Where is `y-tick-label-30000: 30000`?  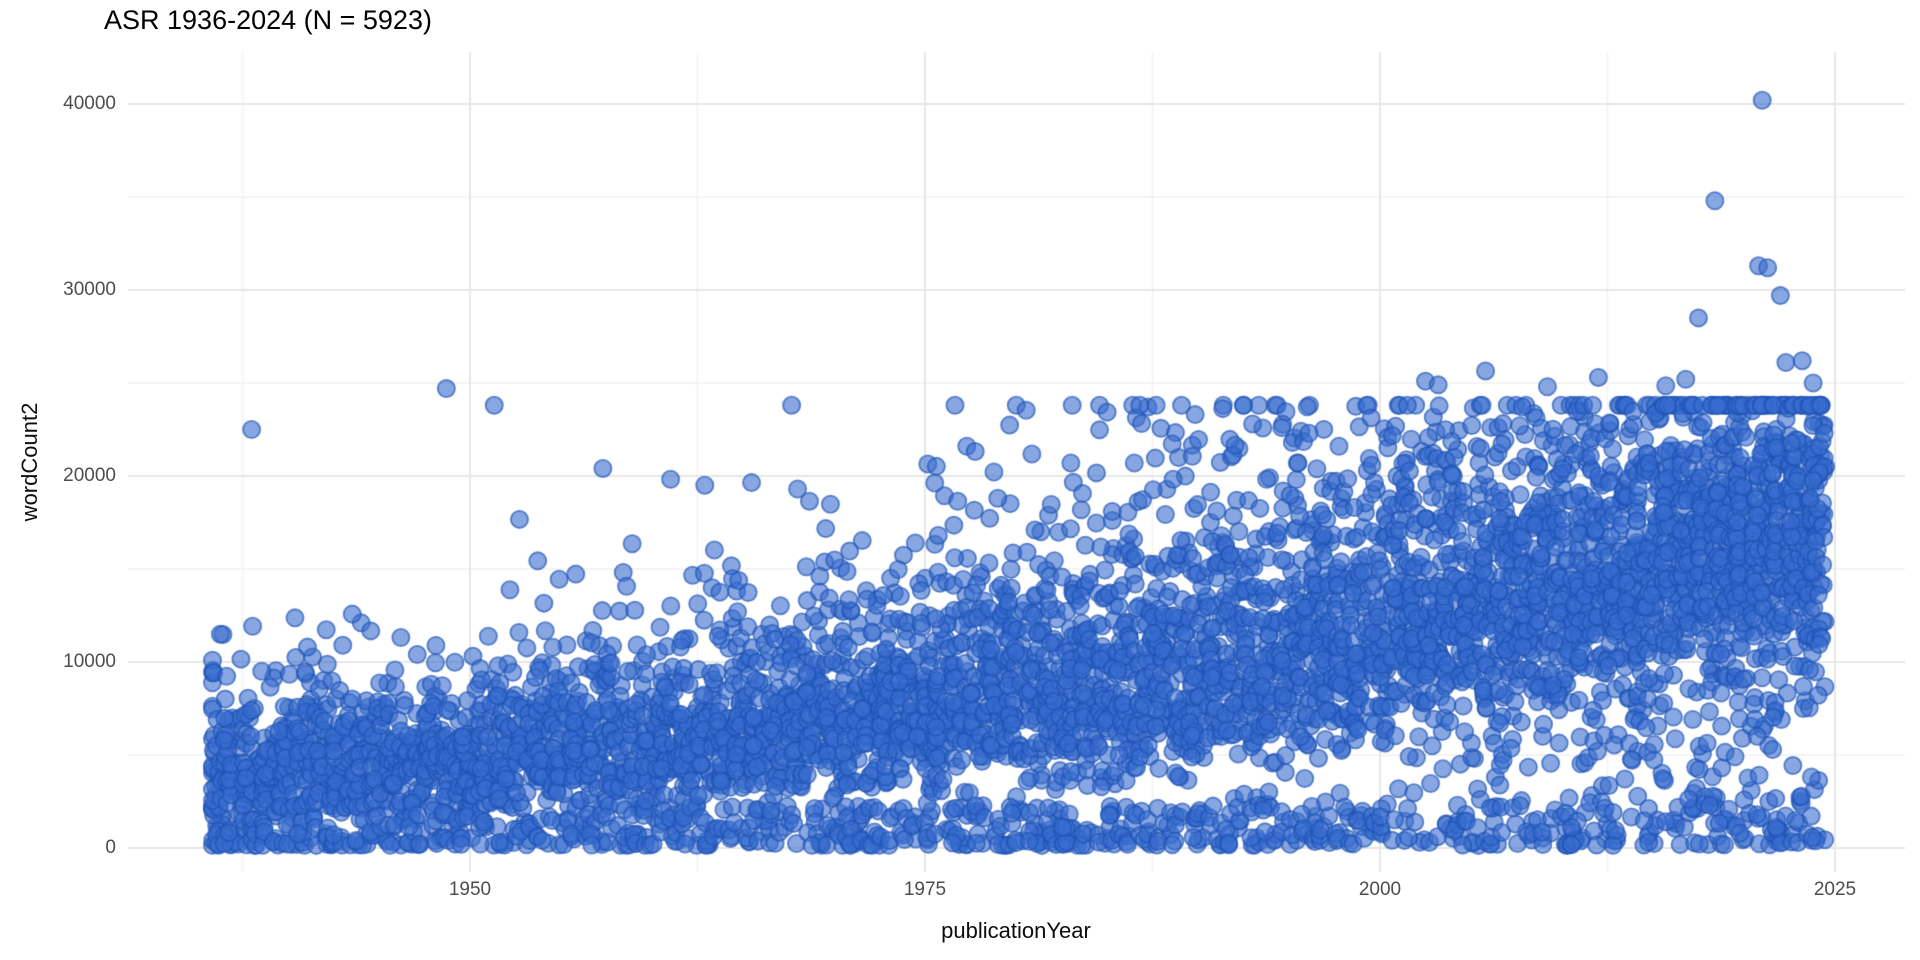
y-tick-label-30000: 30000 is located at coordinates (89, 289).